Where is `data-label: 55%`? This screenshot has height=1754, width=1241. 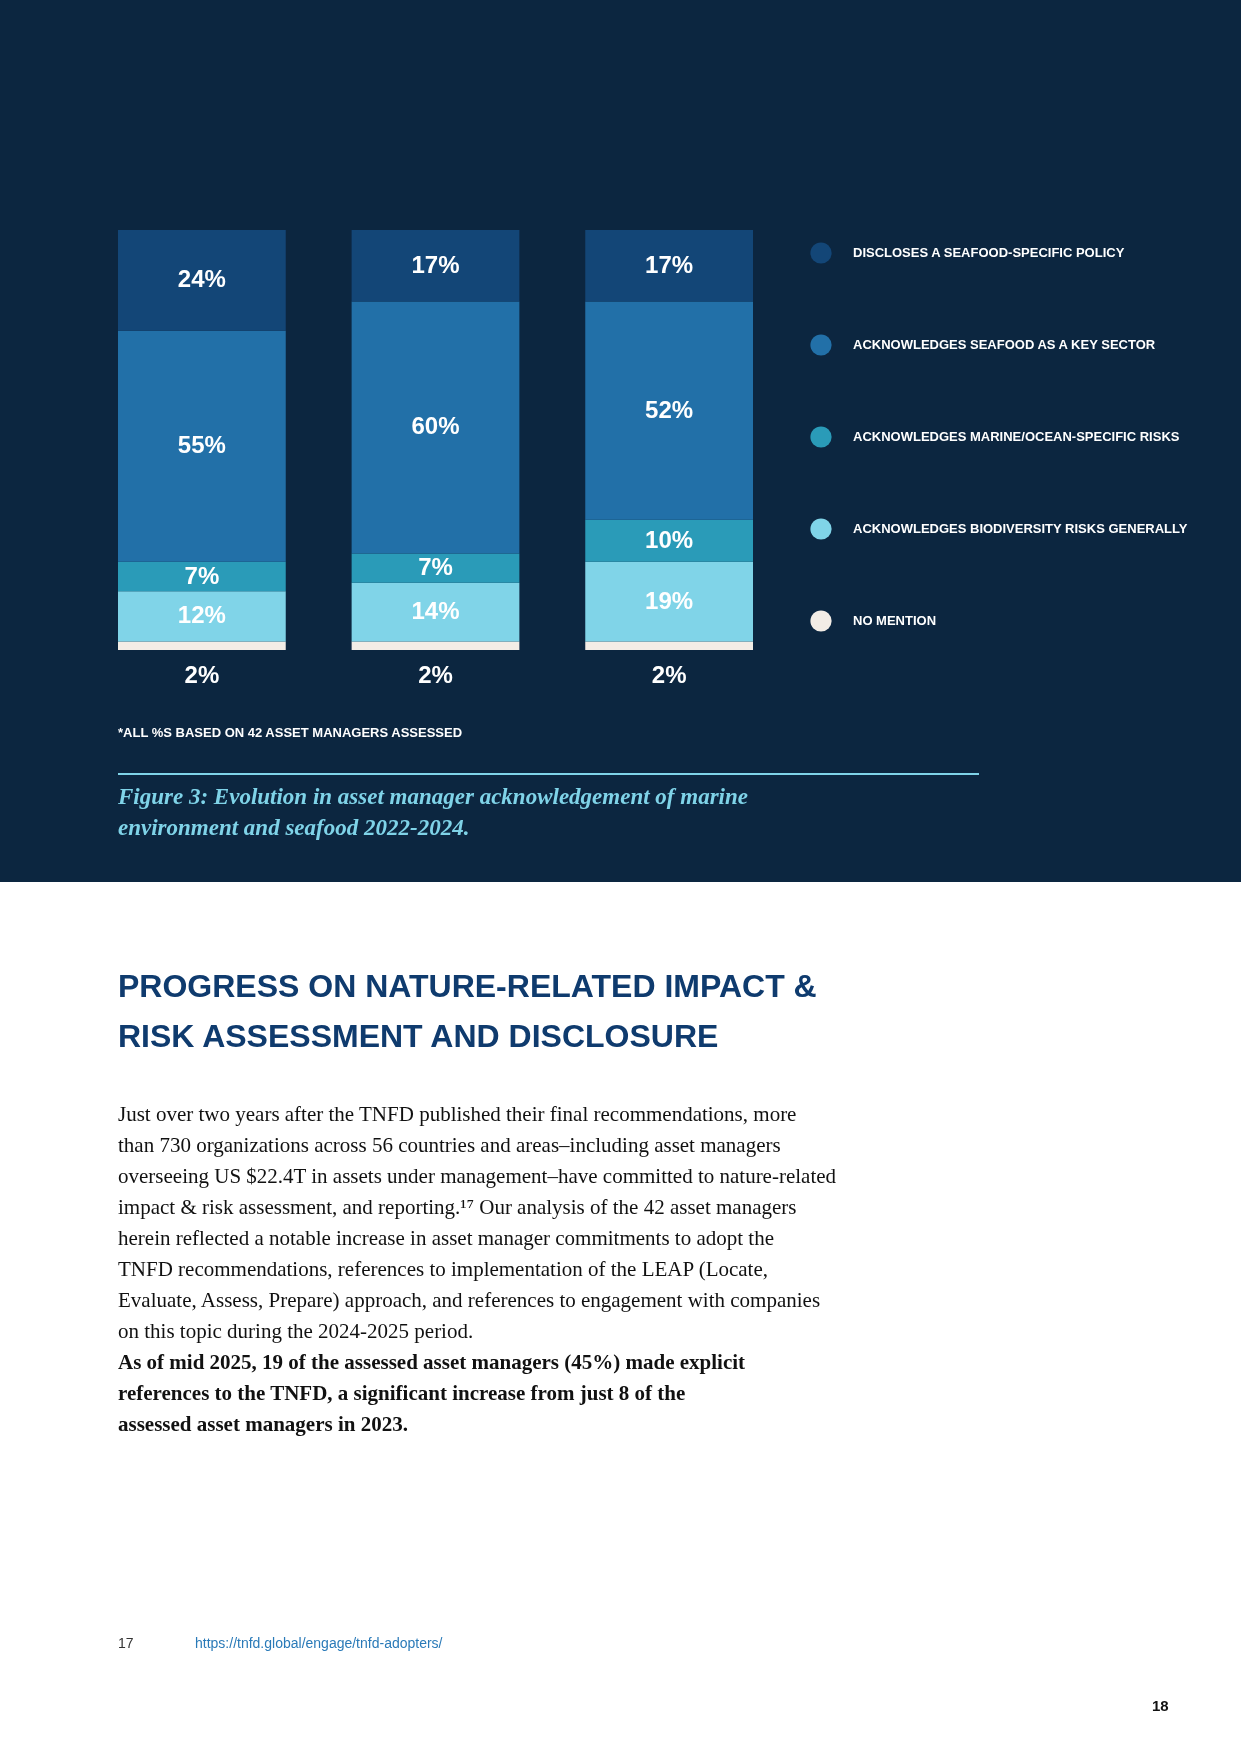
data-label: 55% is located at coordinates (201, 445).